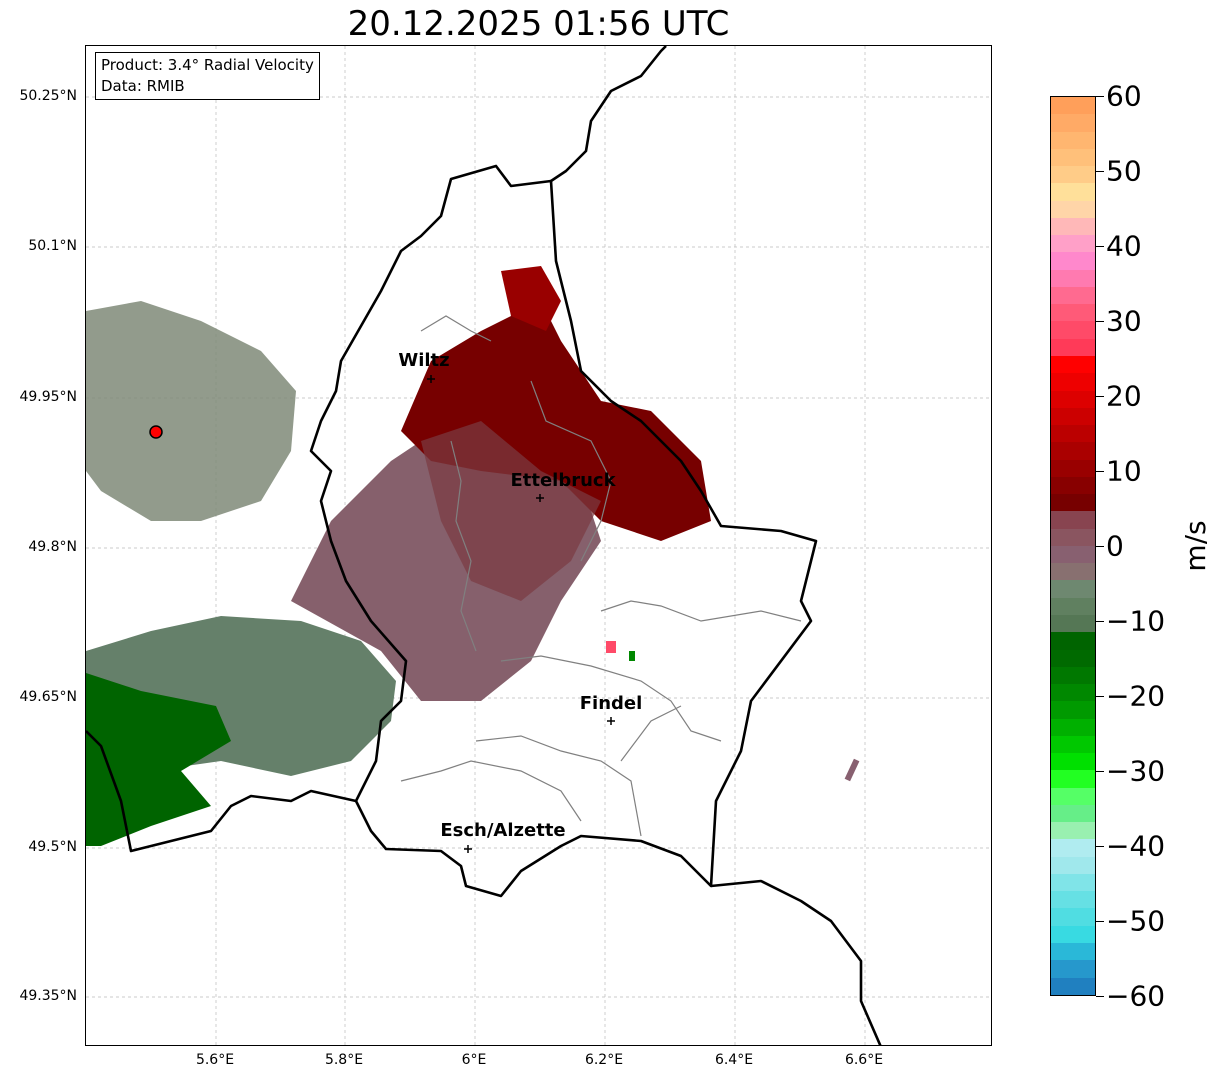  Describe the element at coordinates (1124, 96) in the screenshot. I see `colorbar-tick-label: 60` at that location.